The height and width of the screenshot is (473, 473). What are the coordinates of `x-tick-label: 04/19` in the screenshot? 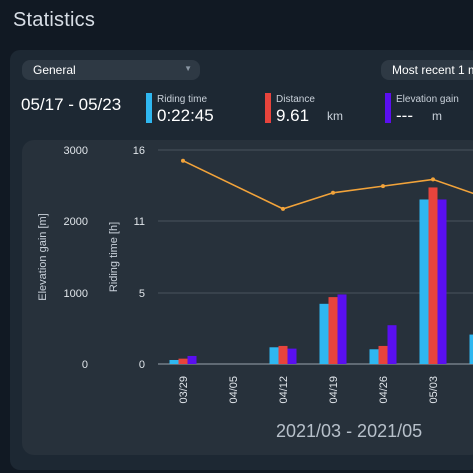 It's located at (334, 390).